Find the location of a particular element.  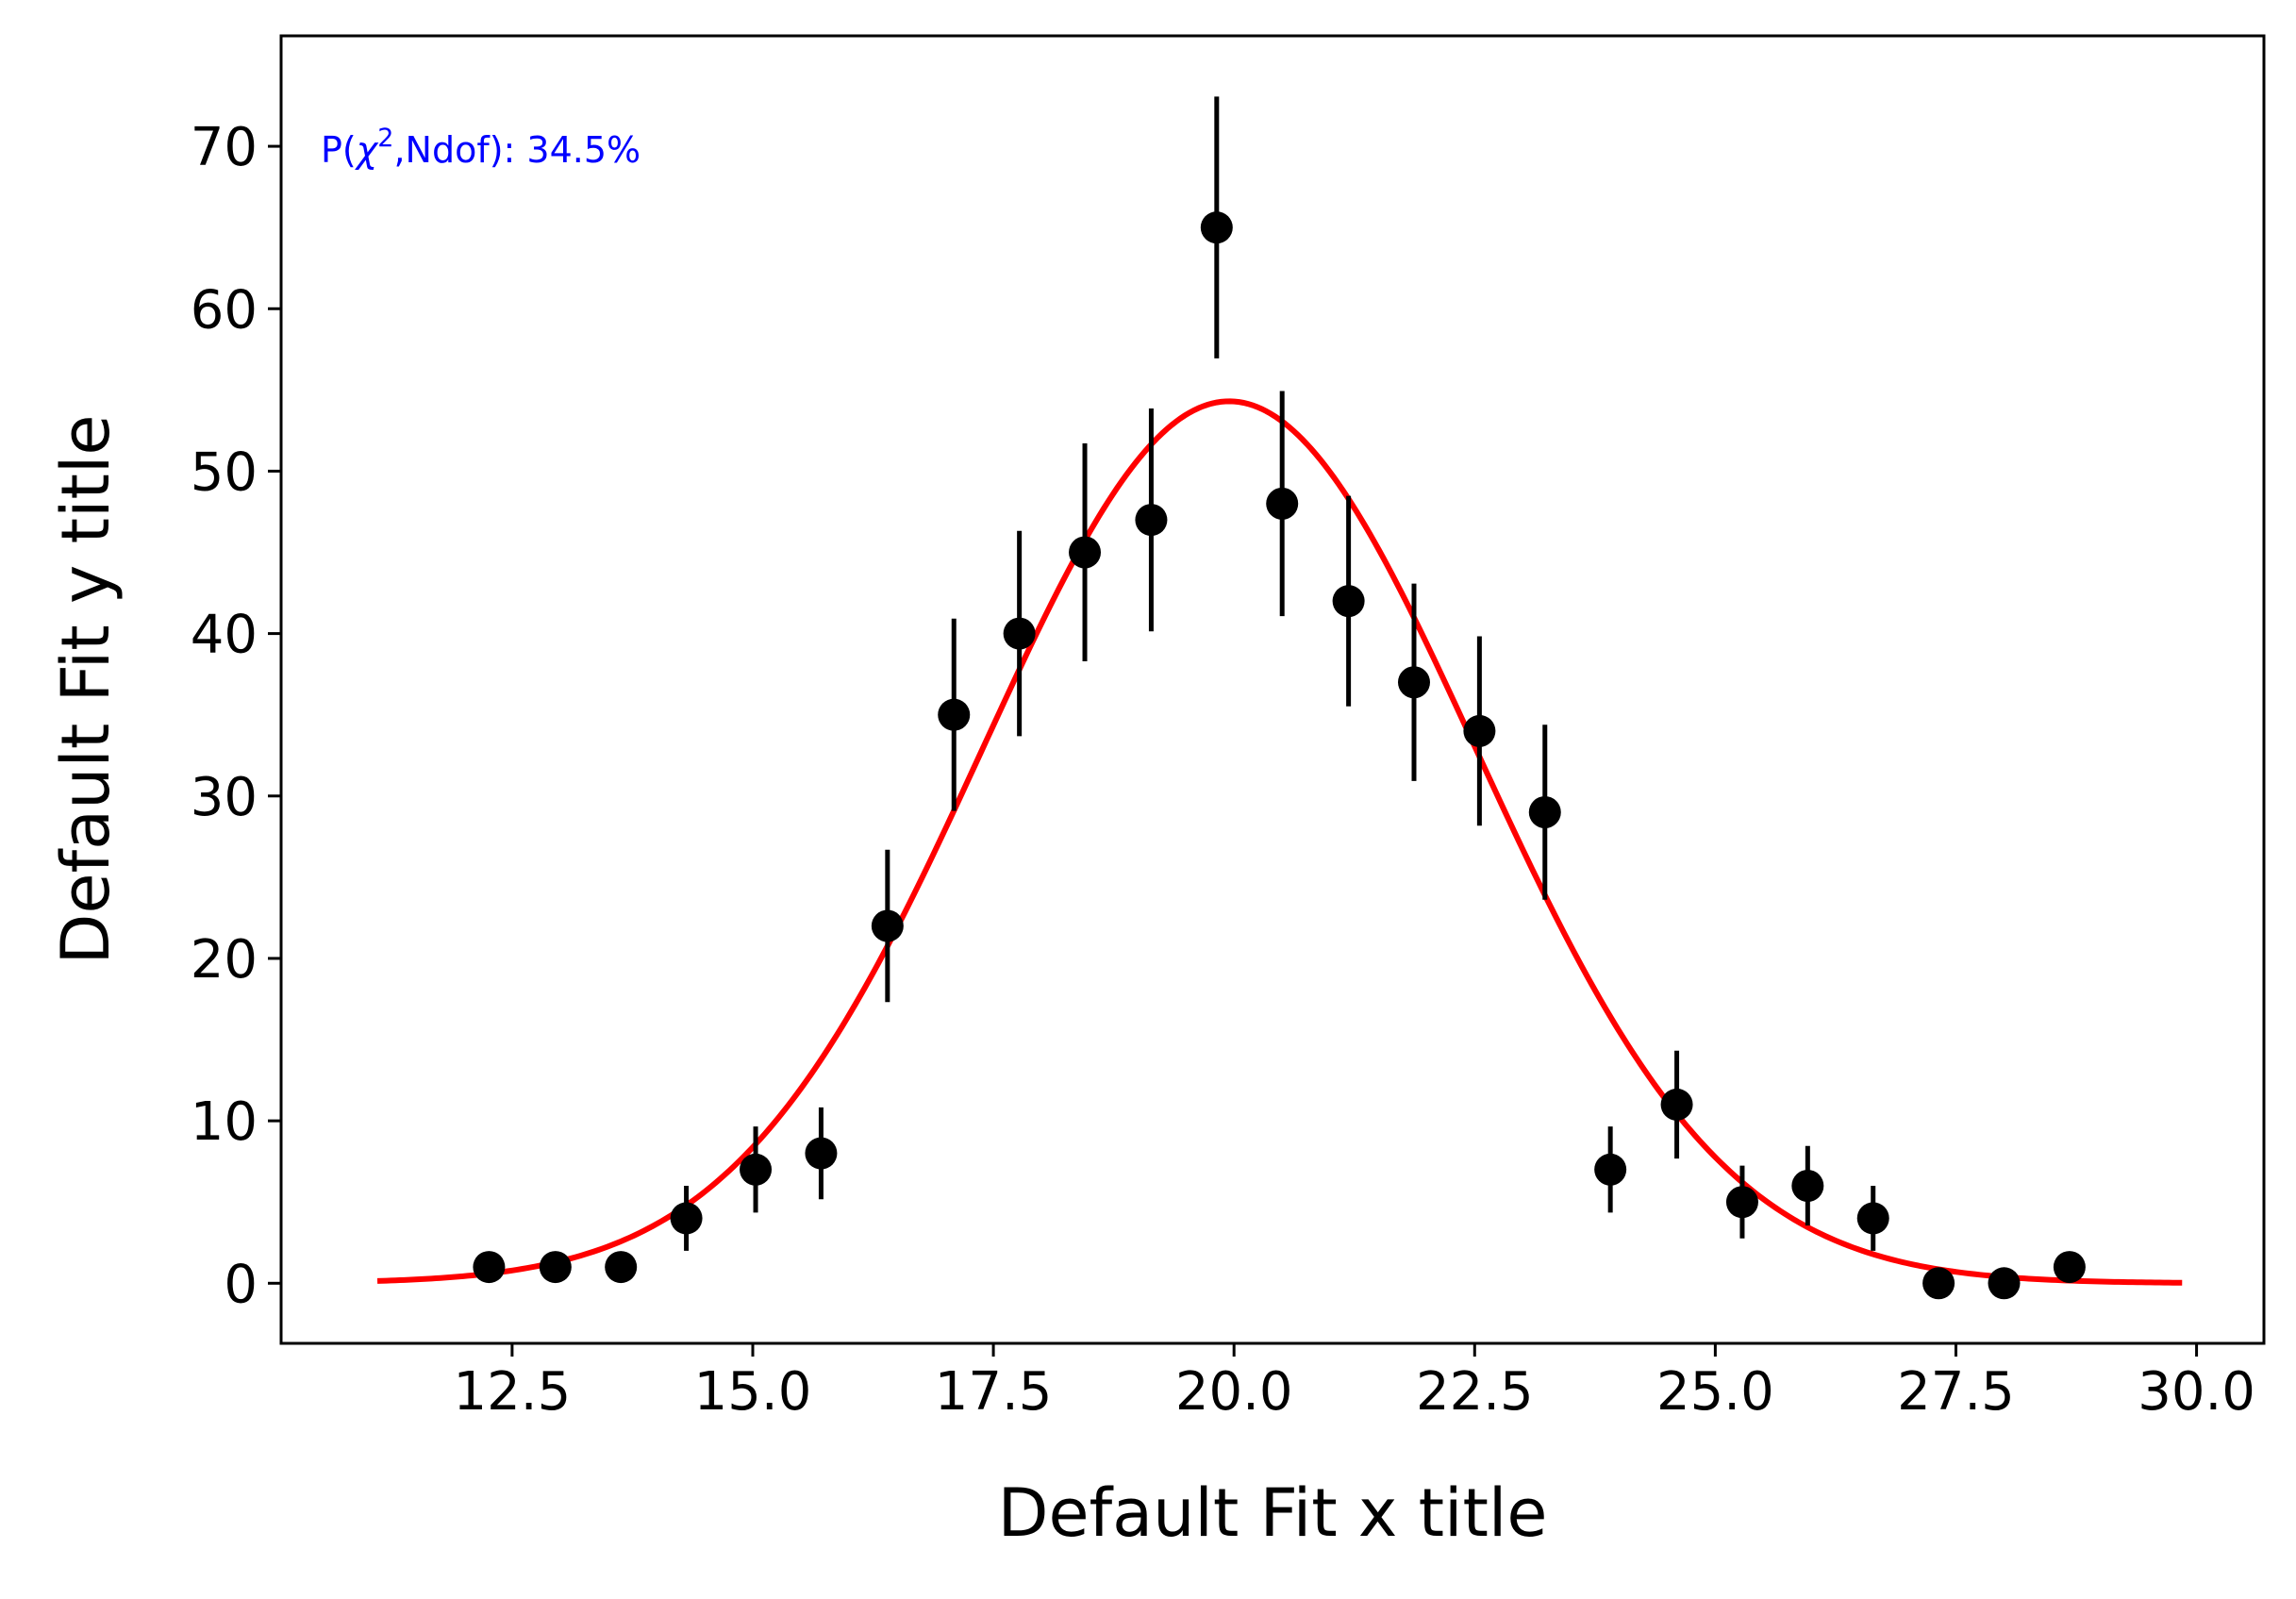

y-axis: 0 10 20 30 40 50 60 70 is located at coordinates (236, 716).